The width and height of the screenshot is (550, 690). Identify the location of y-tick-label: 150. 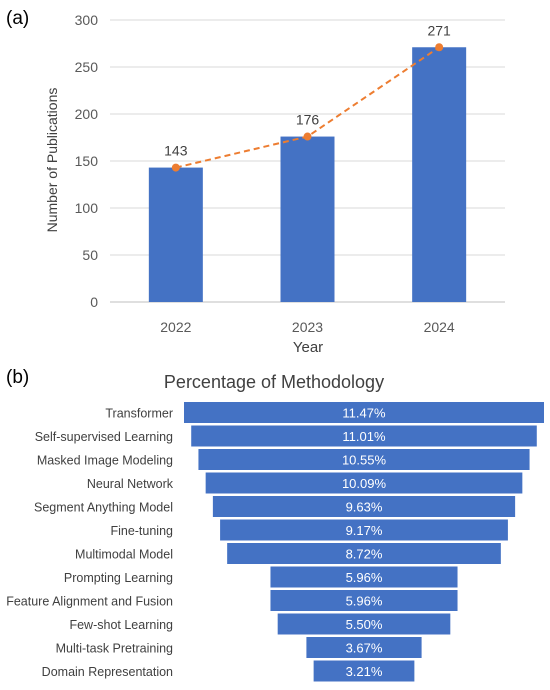
(87, 161).